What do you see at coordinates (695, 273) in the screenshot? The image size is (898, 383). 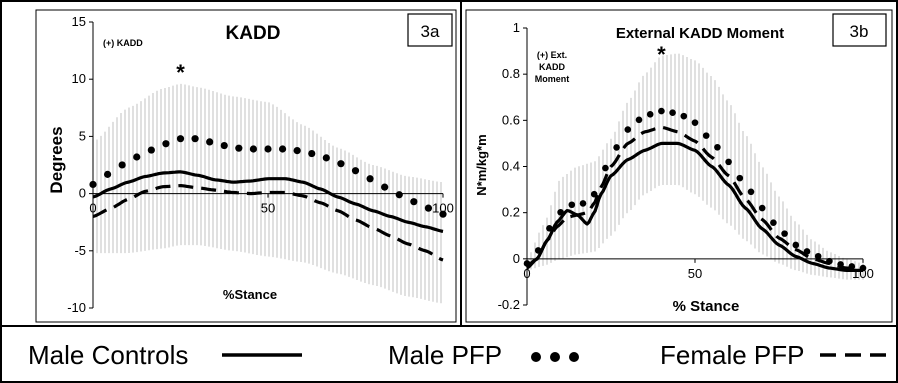 I see `b-x-tick-label: 50` at bounding box center [695, 273].